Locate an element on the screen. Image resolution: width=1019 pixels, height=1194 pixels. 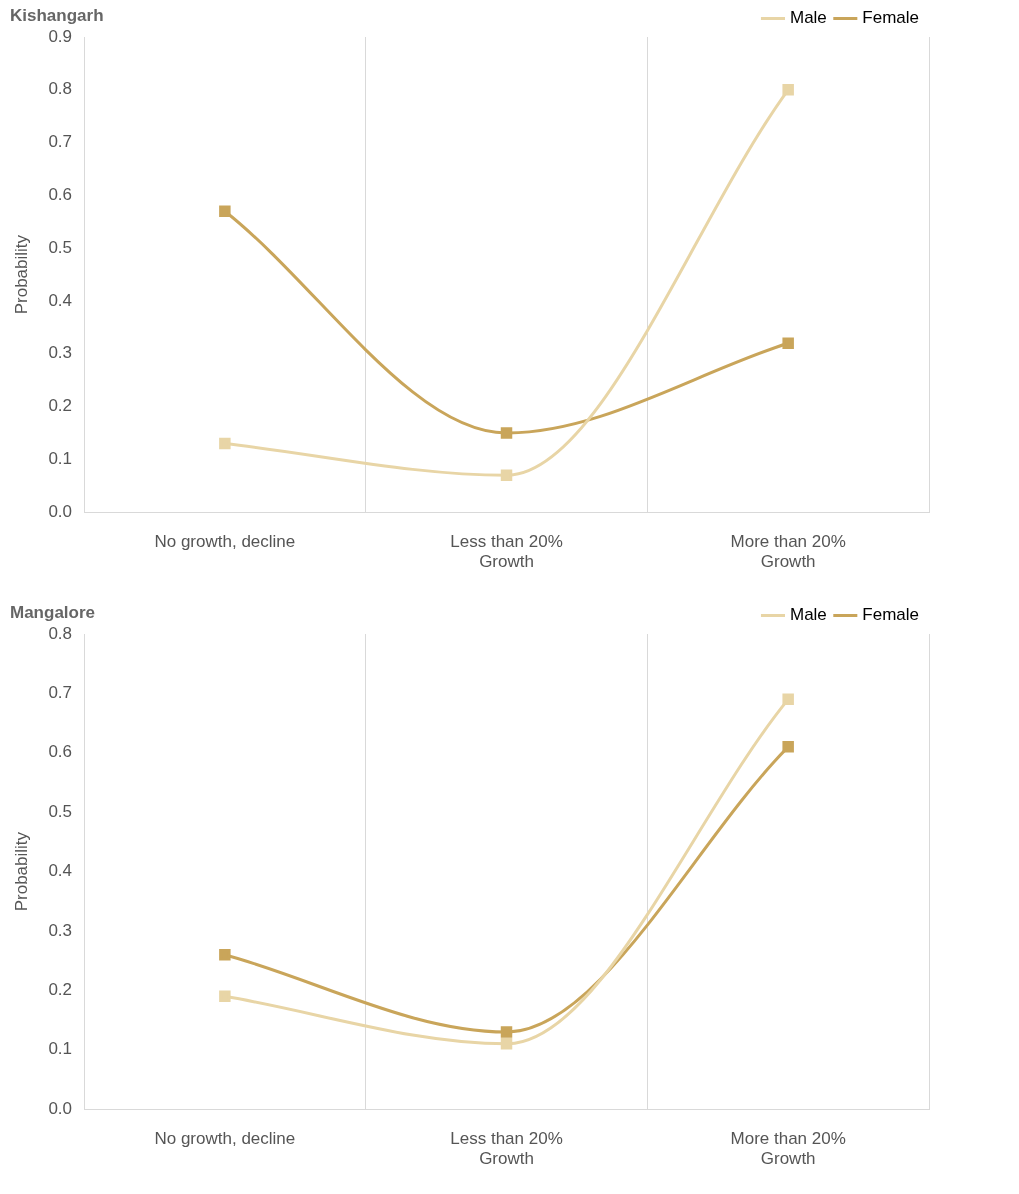
chart-title: Mangalore is located at coordinates (53, 613).